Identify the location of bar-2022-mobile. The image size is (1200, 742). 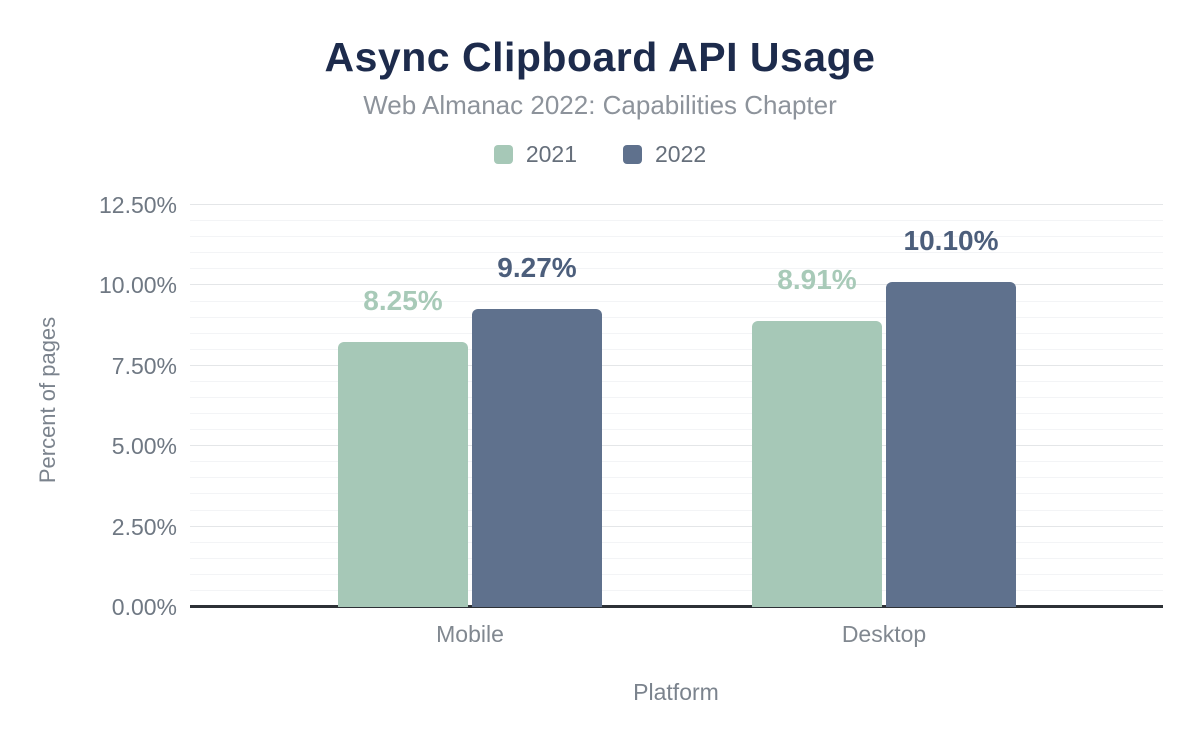
(537, 457).